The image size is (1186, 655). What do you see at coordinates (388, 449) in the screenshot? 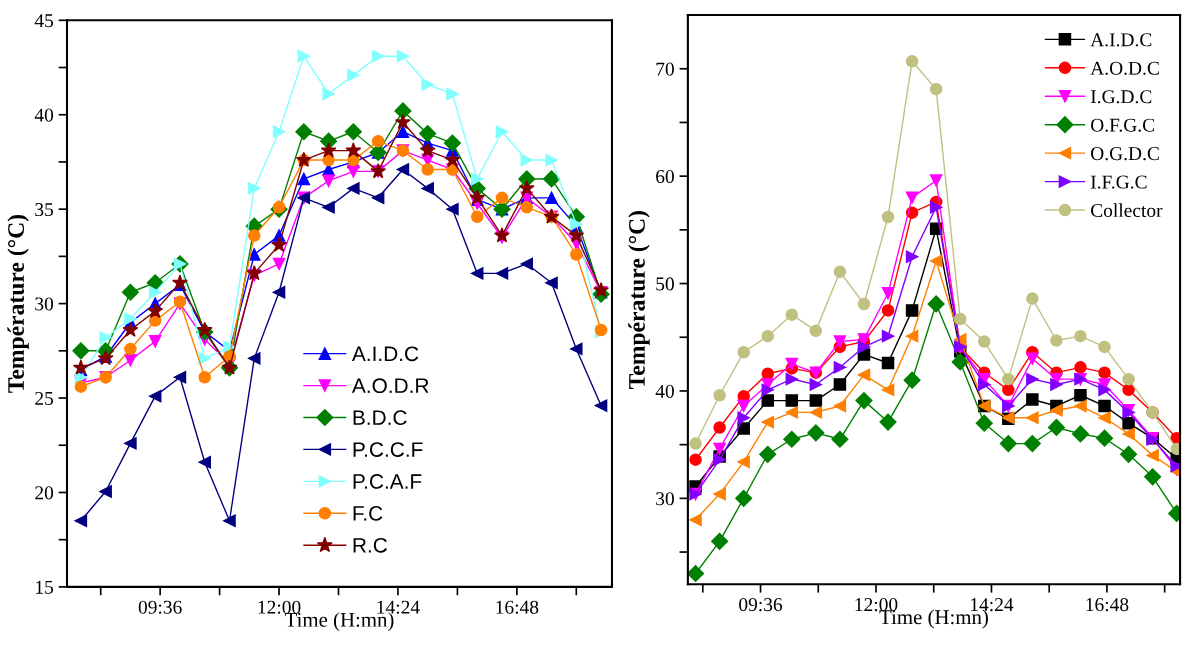
I see `legend-label: P.C.C.F` at bounding box center [388, 449].